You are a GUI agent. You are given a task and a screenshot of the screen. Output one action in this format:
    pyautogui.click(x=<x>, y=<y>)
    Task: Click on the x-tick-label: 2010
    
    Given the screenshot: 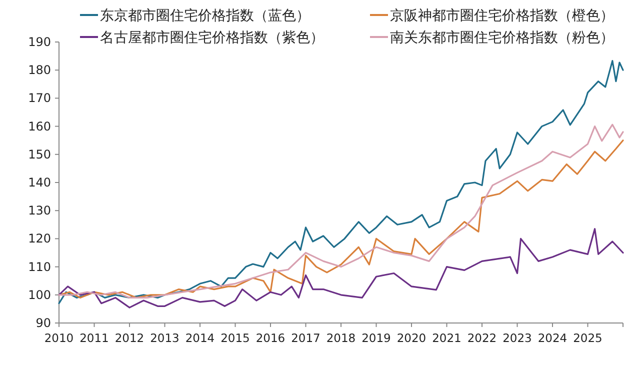 What is the action you would take?
    pyautogui.click(x=59, y=338)
    